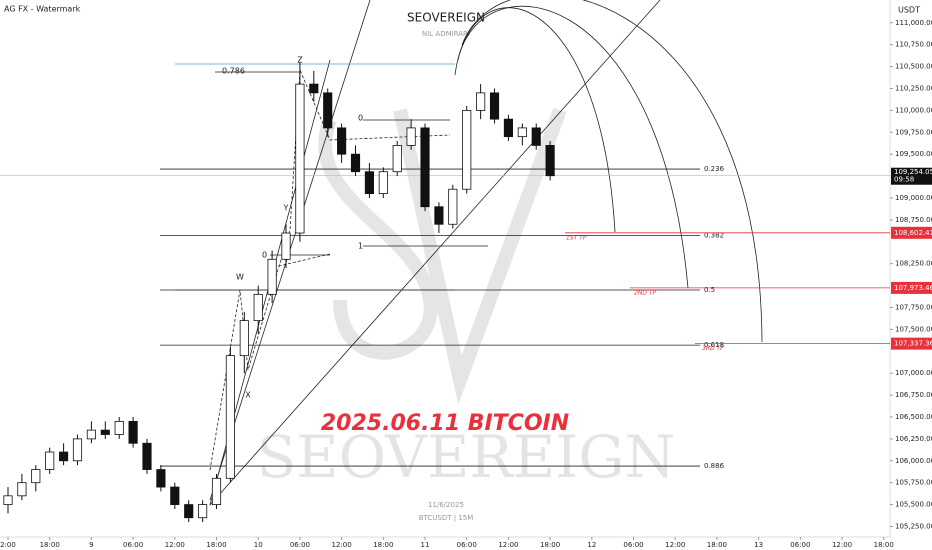 The image size is (932, 550). I want to click on fib-label: 0.886, so click(714, 466).